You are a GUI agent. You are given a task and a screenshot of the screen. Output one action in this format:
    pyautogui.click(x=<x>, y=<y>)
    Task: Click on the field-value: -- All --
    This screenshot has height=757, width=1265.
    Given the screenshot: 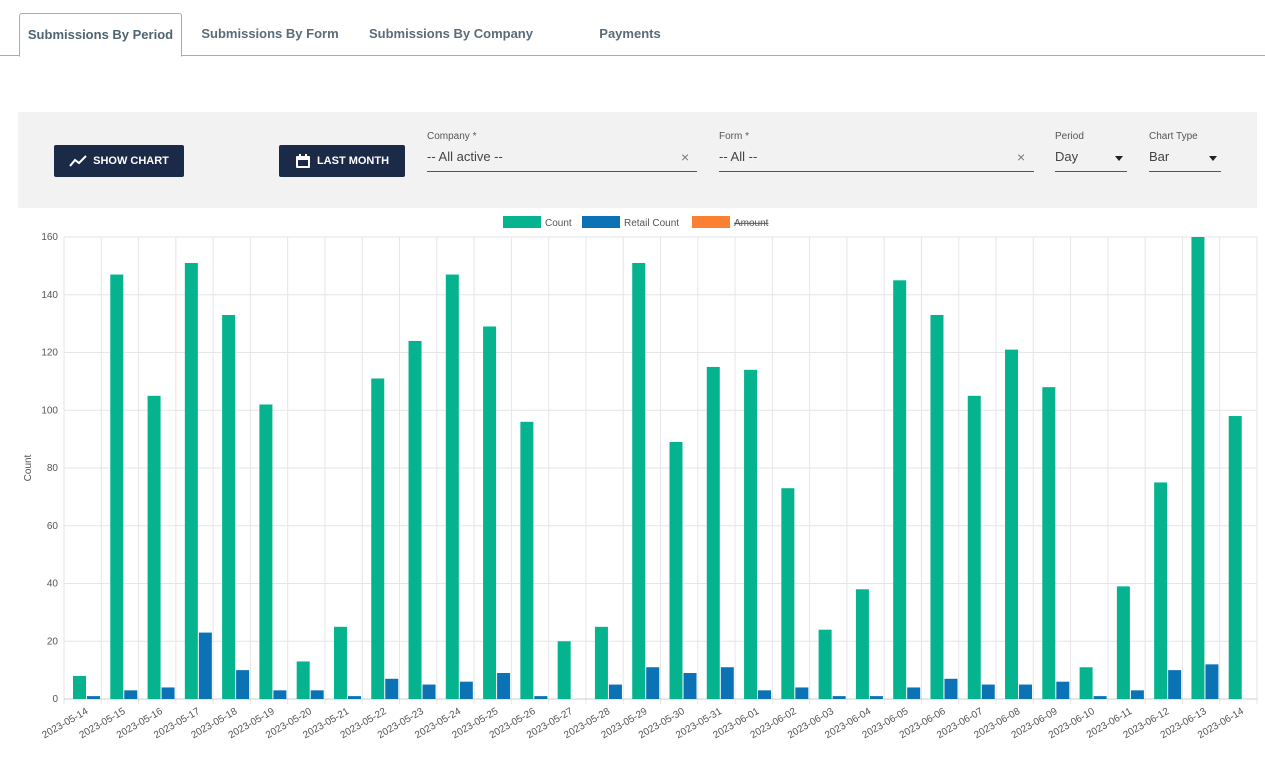 What is the action you would take?
    pyautogui.click(x=738, y=156)
    